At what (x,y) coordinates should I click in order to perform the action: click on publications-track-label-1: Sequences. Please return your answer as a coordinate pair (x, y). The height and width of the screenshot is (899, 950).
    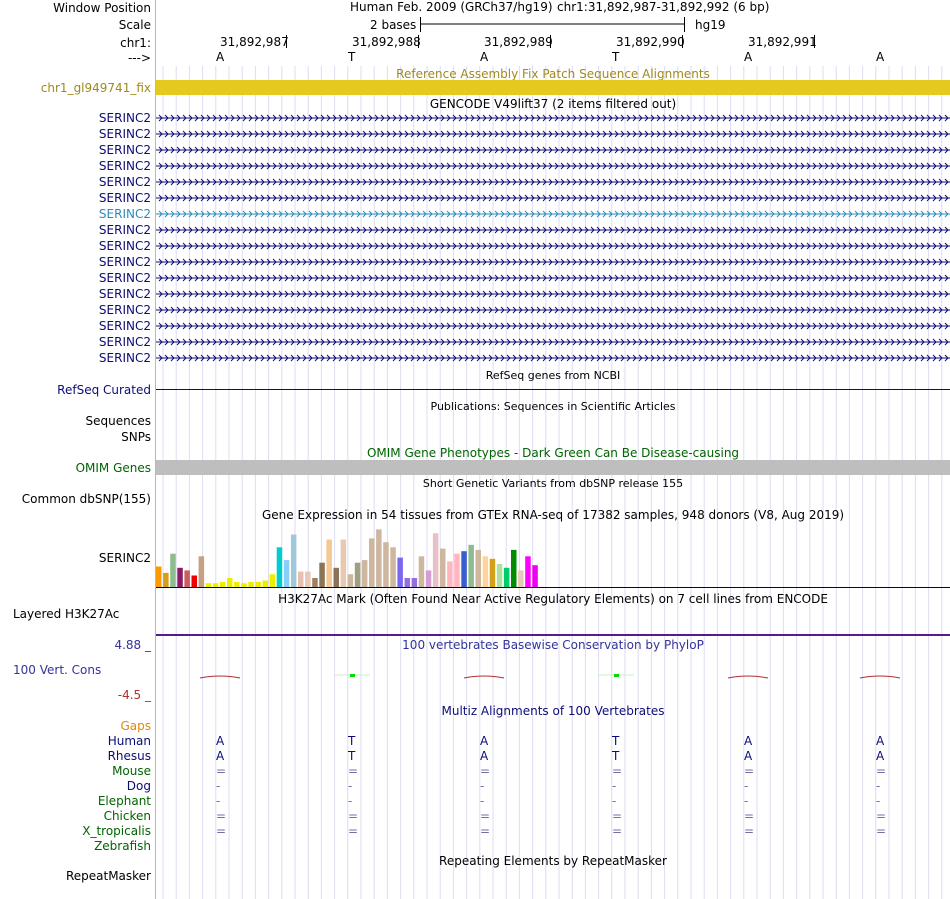
    Looking at the image, I should click on (118, 421).